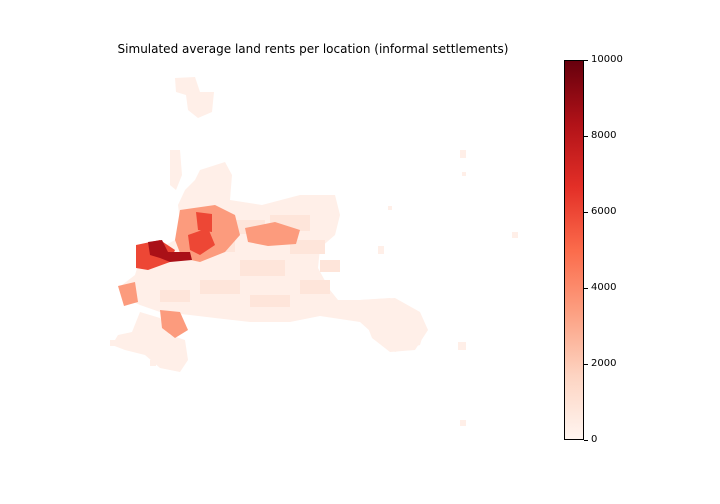 The height and width of the screenshot is (504, 720). Describe the element at coordinates (176, 170) in the screenshot. I see `northern-strip` at that location.